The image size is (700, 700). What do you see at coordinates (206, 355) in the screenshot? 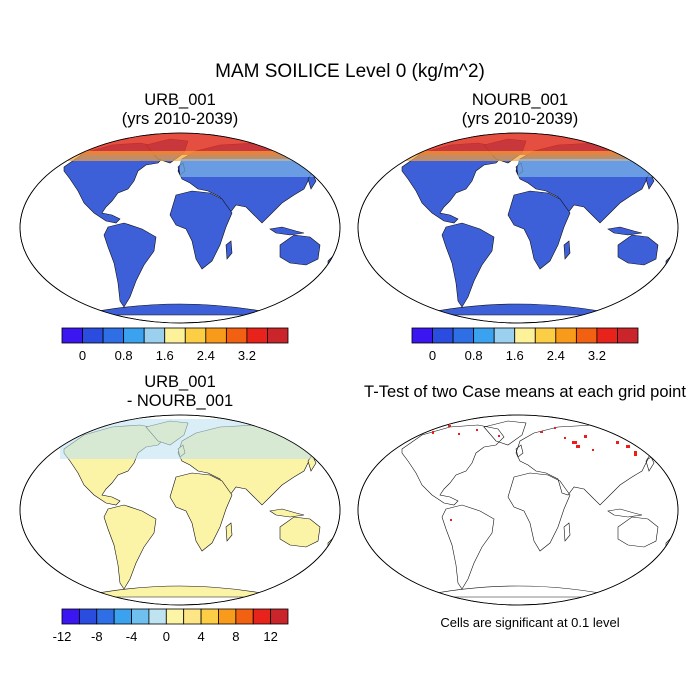
I see `colorbar-urb-tick-label: 2.4` at bounding box center [206, 355].